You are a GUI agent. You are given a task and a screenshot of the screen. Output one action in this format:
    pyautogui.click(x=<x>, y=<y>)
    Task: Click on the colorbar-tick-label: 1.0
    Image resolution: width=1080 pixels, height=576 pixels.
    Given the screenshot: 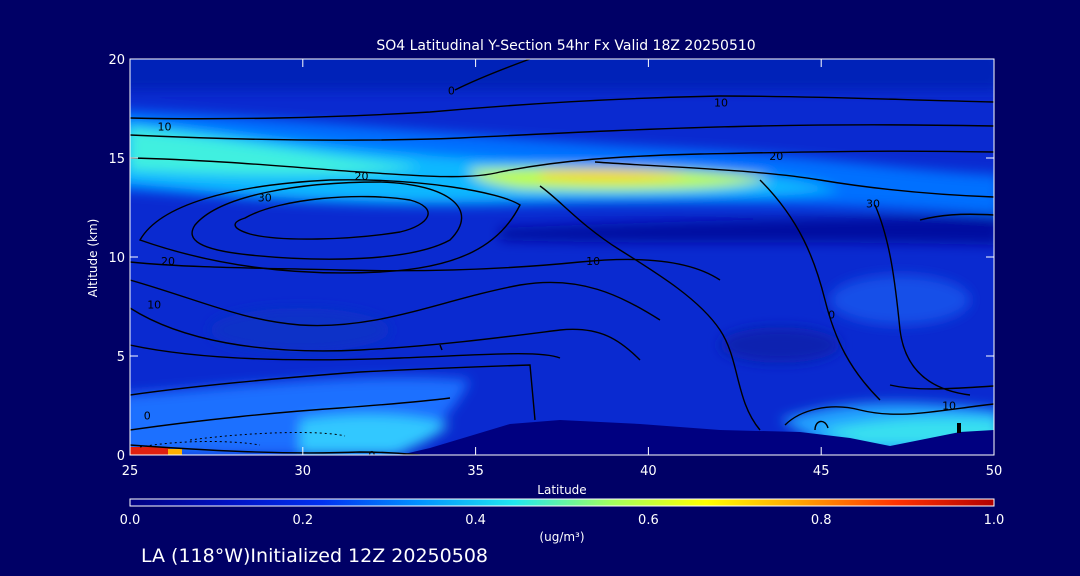 What is the action you would take?
    pyautogui.click(x=994, y=520)
    